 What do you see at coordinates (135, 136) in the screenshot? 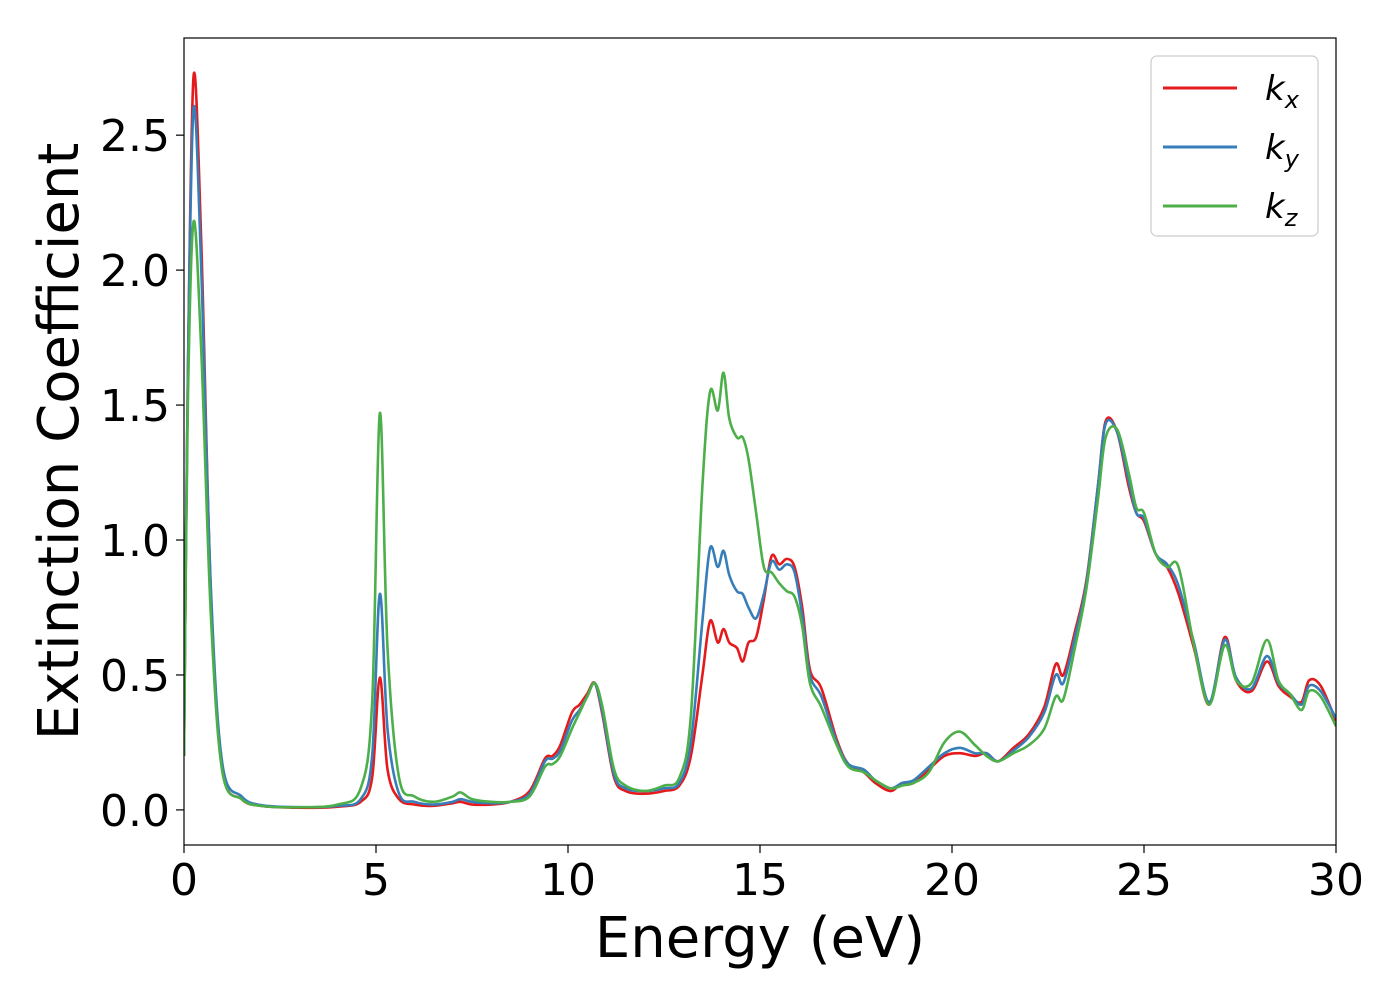
I see `y-tick-label: 2.5` at bounding box center [135, 136].